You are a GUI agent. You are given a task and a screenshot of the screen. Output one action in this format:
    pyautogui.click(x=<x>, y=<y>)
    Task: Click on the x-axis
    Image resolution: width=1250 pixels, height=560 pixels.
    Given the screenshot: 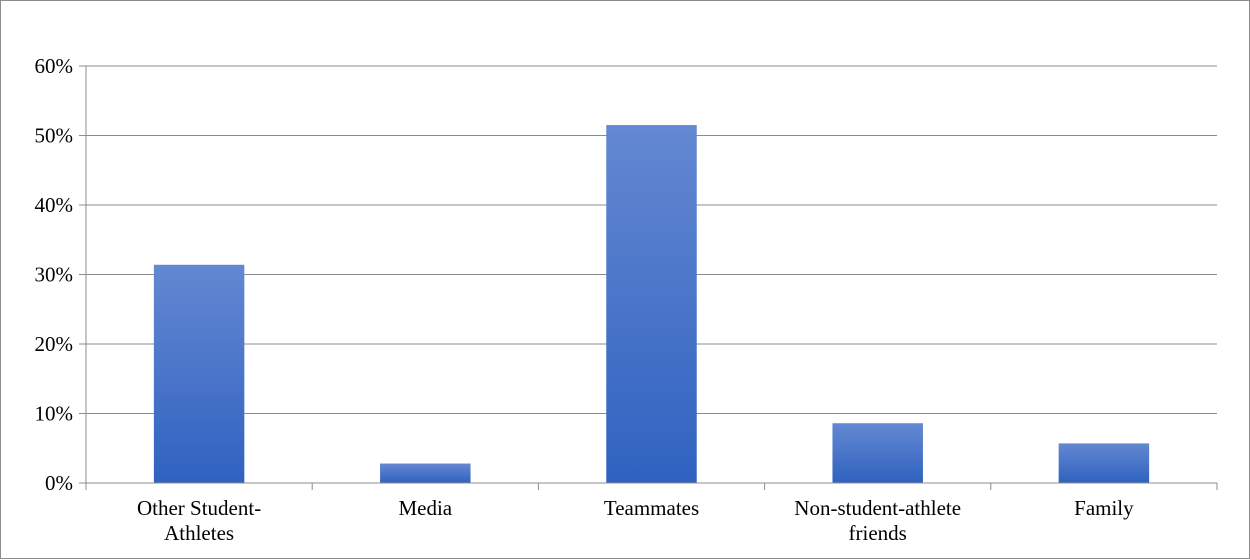 What is the action you would take?
    pyautogui.click(x=651, y=486)
    